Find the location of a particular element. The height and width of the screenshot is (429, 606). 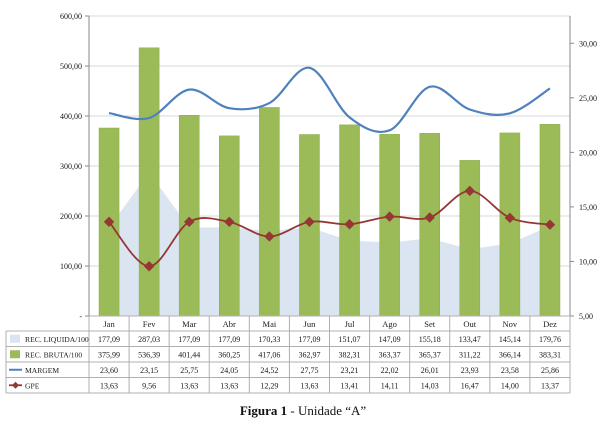

table-value: 360,25 is located at coordinates (229, 354).